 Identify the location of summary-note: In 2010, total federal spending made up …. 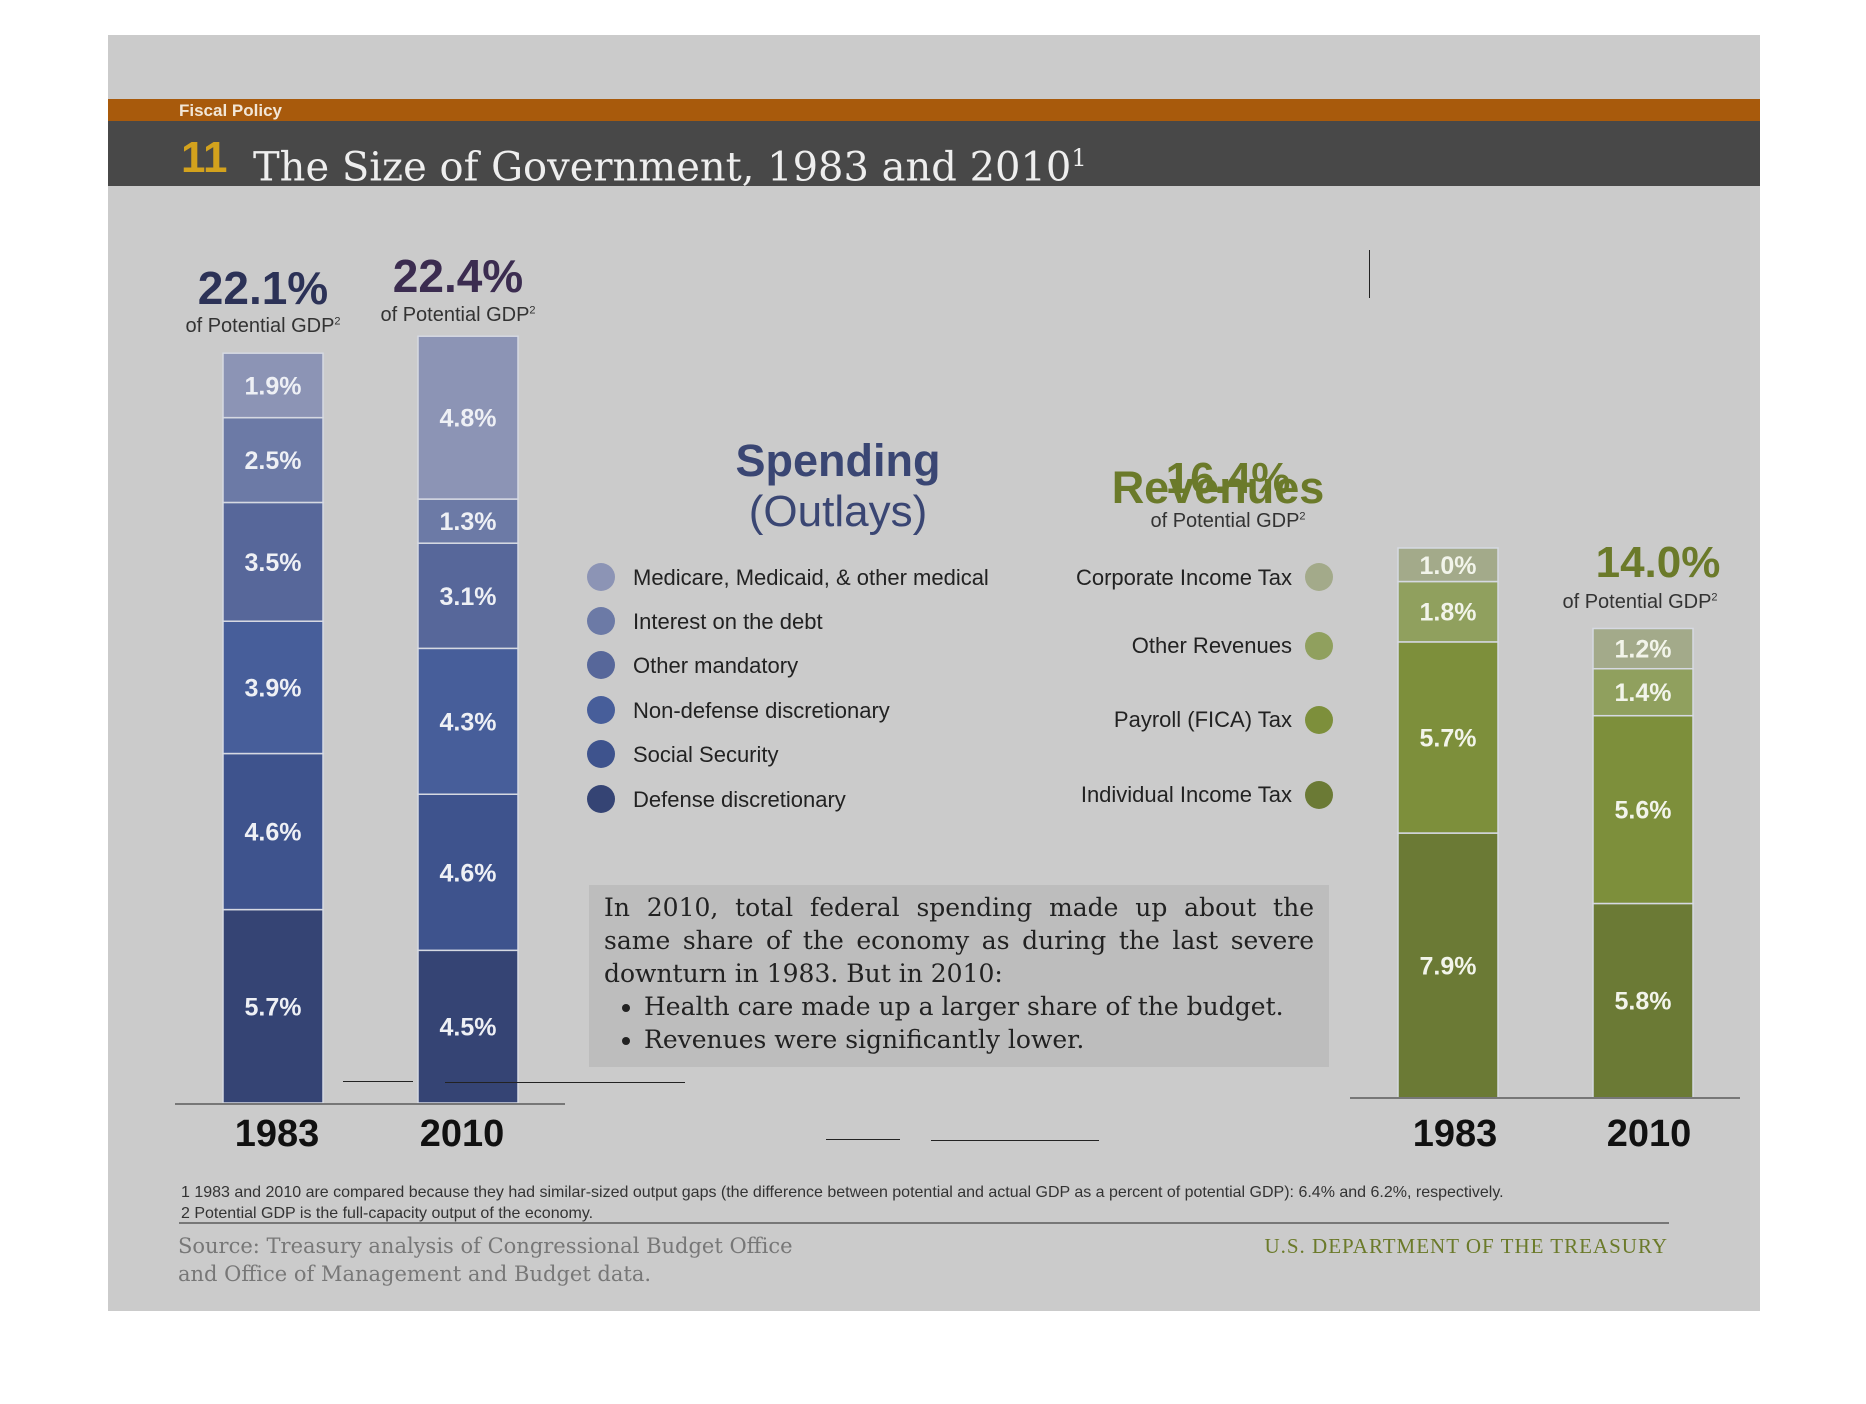
(959, 976).